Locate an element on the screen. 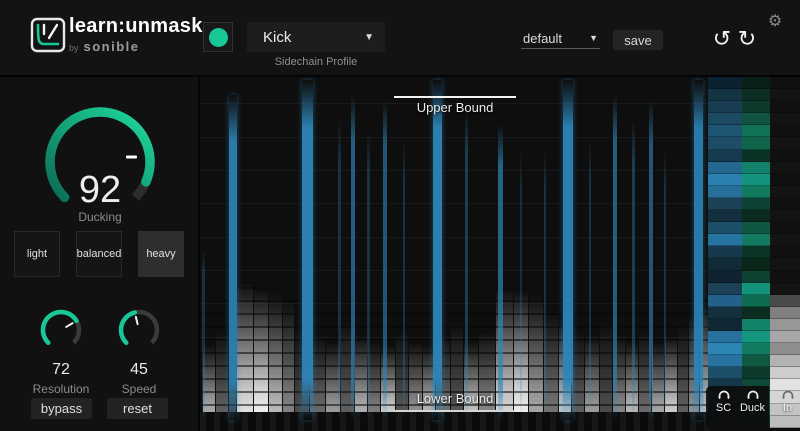 This screenshot has width=800, height=431. monitor-buttons: SC Duck In is located at coordinates (753, 407).